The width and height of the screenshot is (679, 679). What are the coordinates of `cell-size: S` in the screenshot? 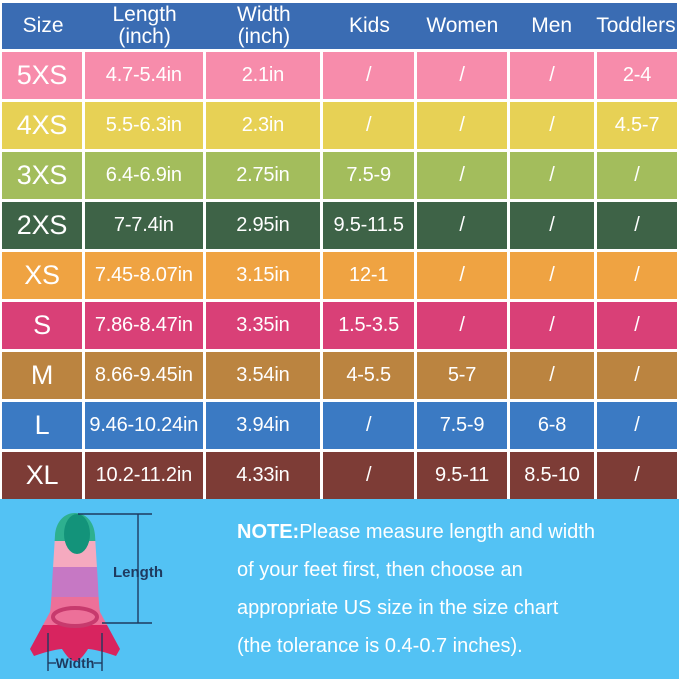 It's located at (42, 325).